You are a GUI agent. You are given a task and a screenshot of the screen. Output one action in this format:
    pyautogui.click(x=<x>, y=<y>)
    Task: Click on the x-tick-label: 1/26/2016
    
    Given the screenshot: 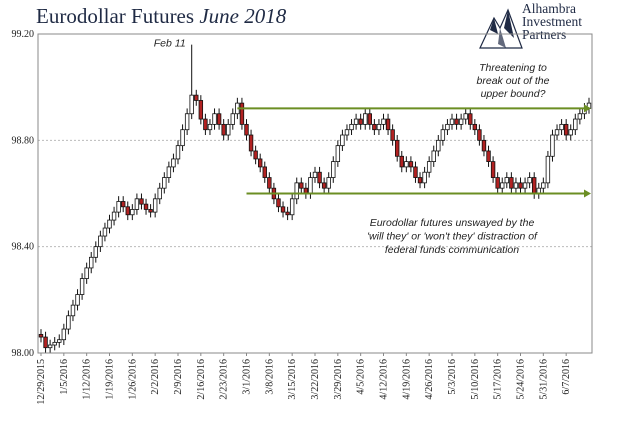 What is the action you would take?
    pyautogui.click(x=132, y=379)
    